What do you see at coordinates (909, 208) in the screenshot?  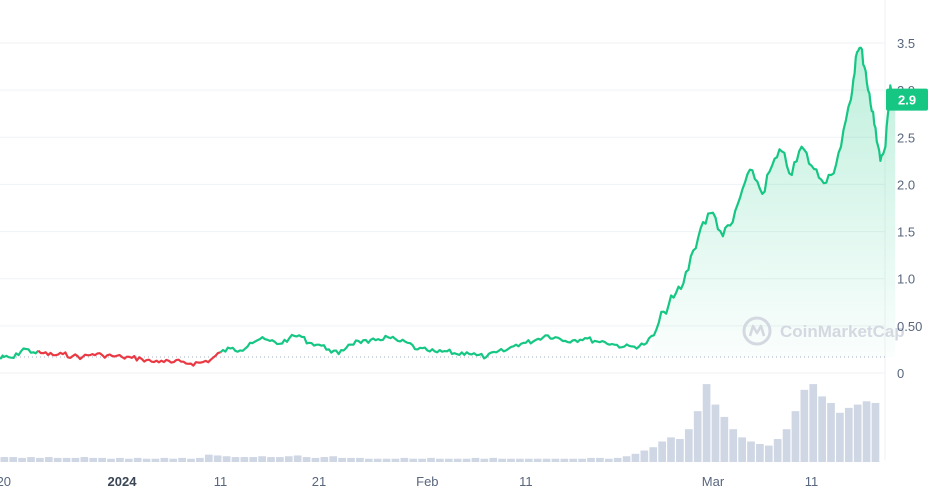 I see `y-axis: 0 0.50 1.0 1.5 2.0 2.5 2.9 3.5` at bounding box center [909, 208].